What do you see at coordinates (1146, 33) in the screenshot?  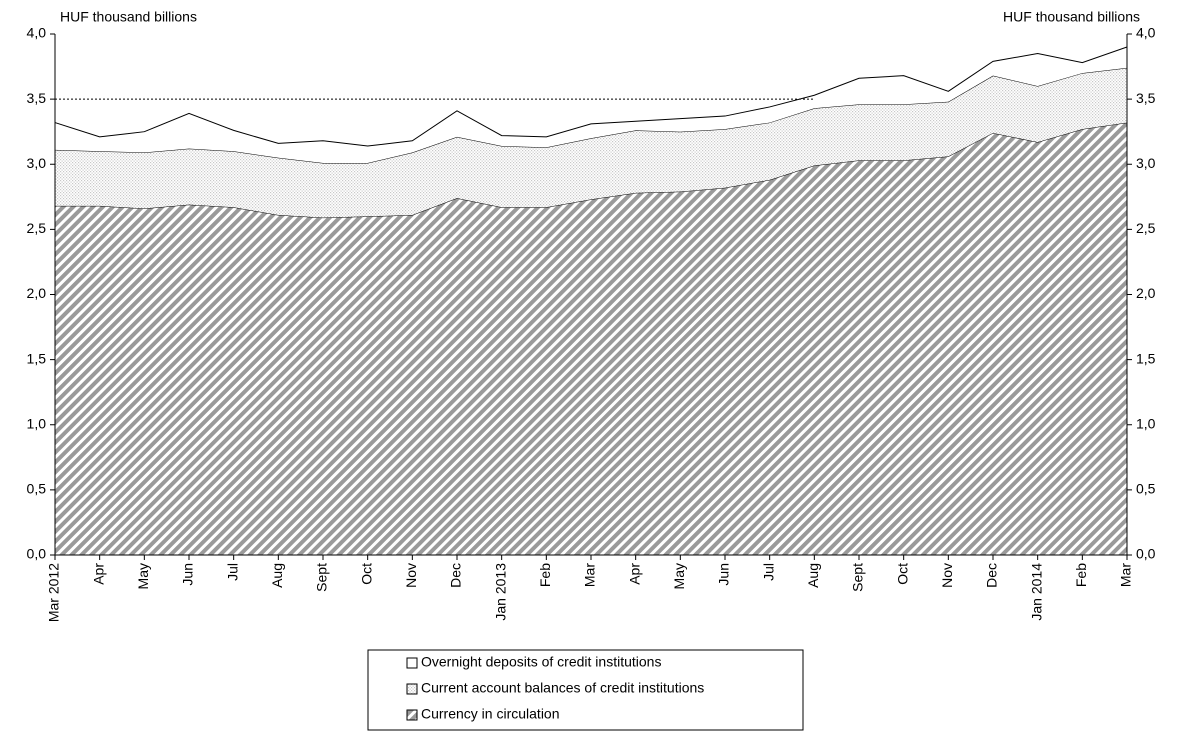 I see `y2-tick-label: 4,0` at bounding box center [1146, 33].